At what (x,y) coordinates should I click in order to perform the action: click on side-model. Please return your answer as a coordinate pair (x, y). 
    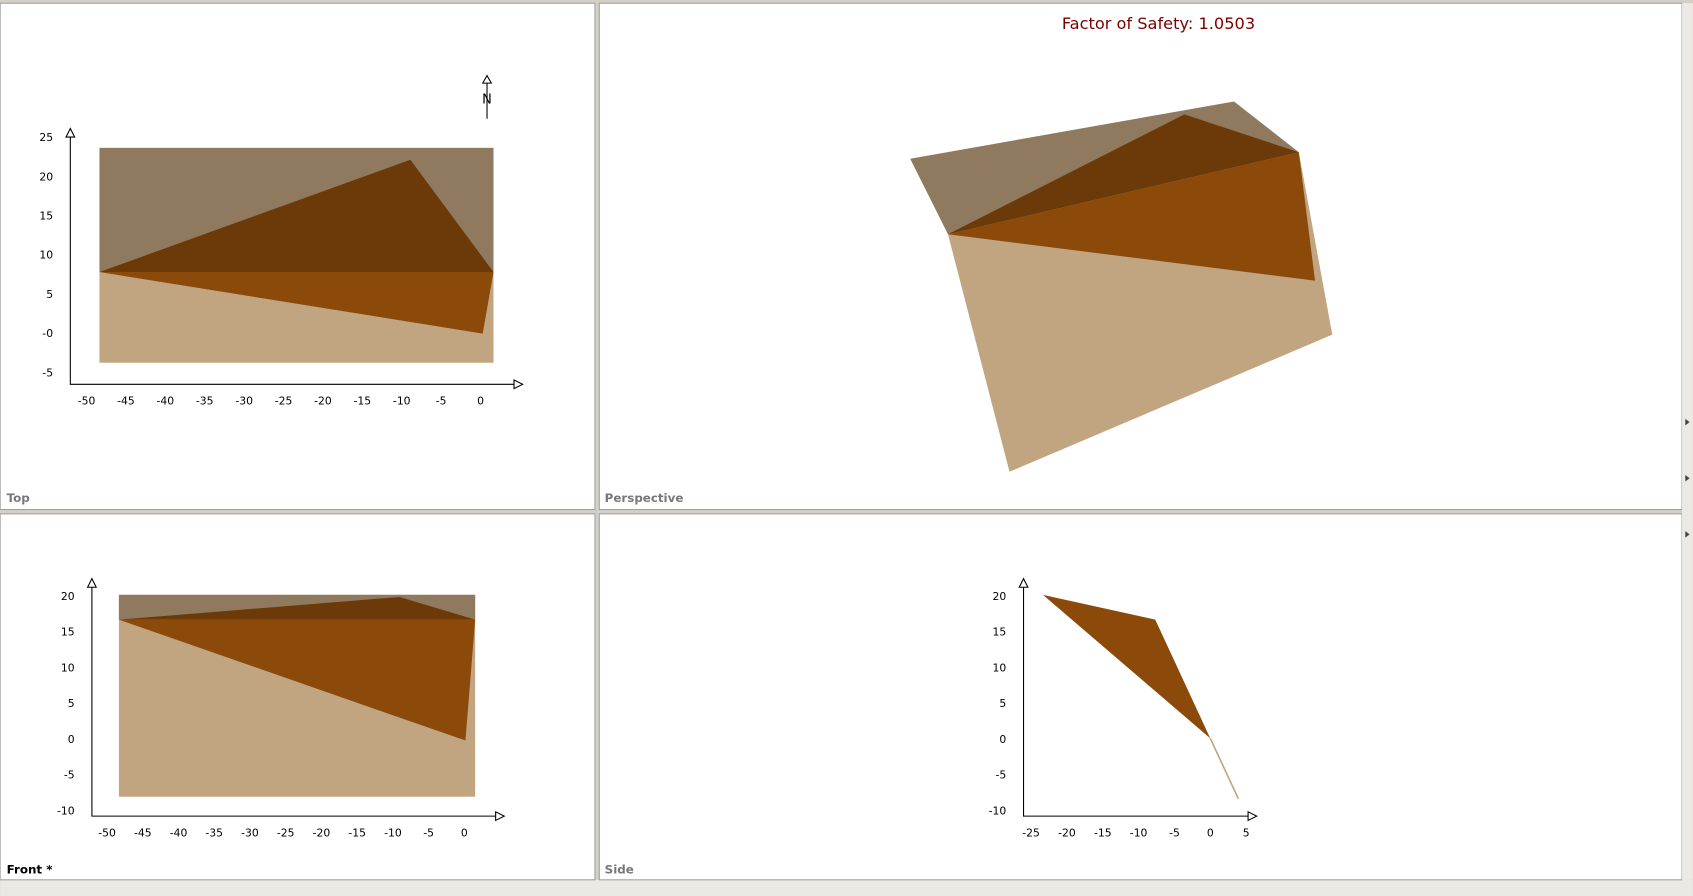
    Looking at the image, I should click on (1141, 697).